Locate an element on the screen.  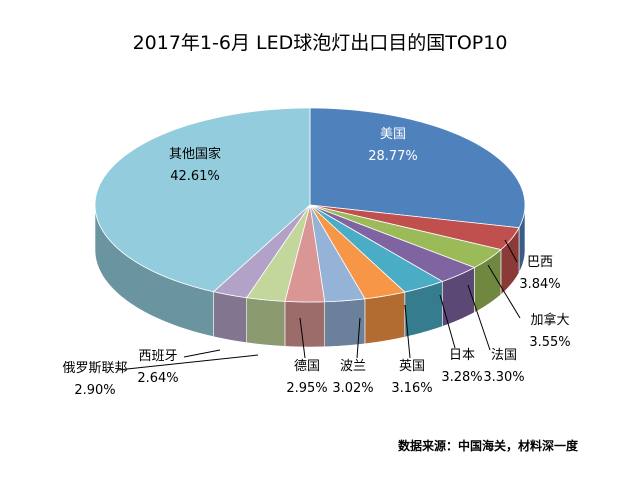
label-brazil: 巴西 3.84% is located at coordinates (540, 273).